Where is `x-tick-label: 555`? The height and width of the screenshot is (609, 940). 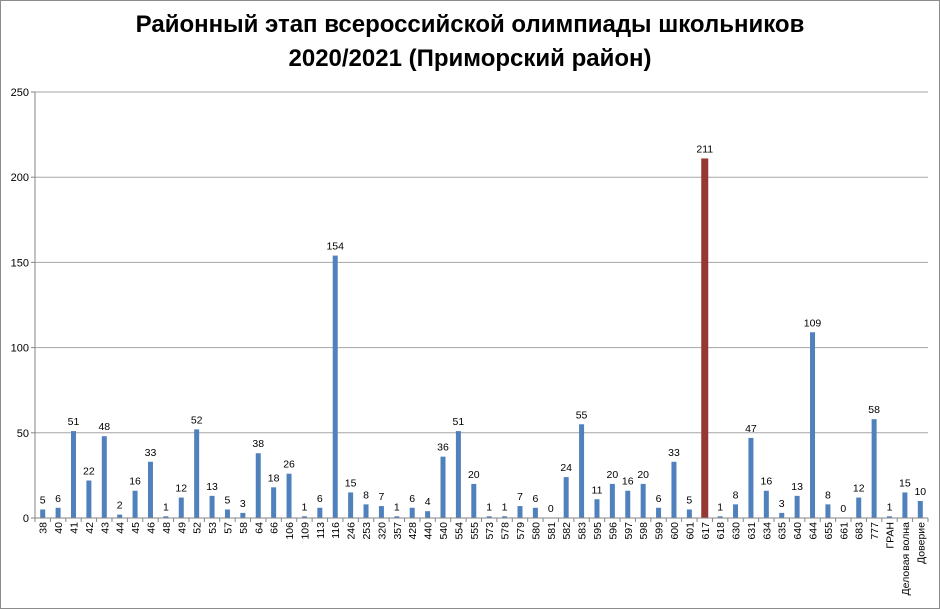 x-tick-label: 555 is located at coordinates (475, 531).